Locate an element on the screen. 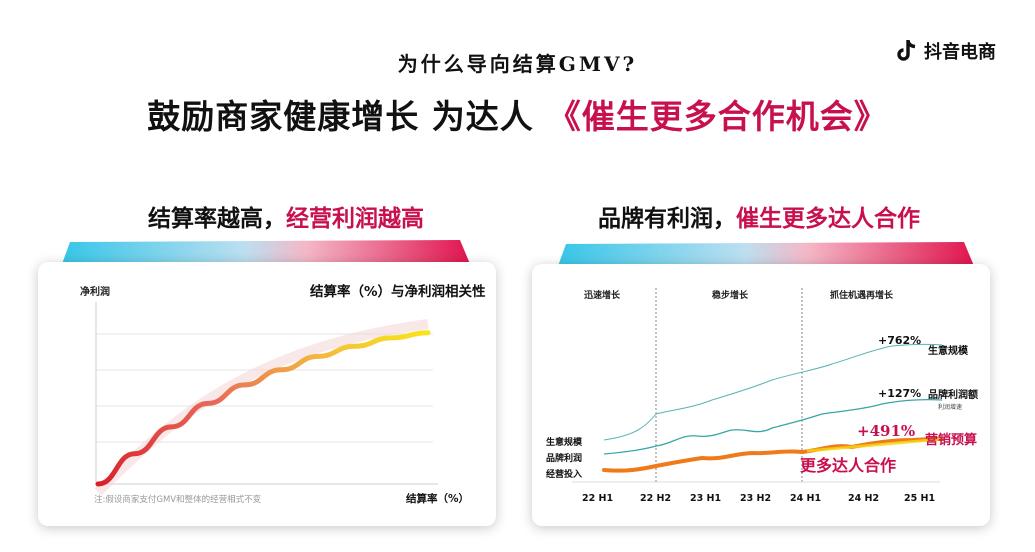 The height and width of the screenshot is (552, 1035). left-footnote: 注:假设商家支付GMV和整体的经营相式不变 is located at coordinates (178, 499).